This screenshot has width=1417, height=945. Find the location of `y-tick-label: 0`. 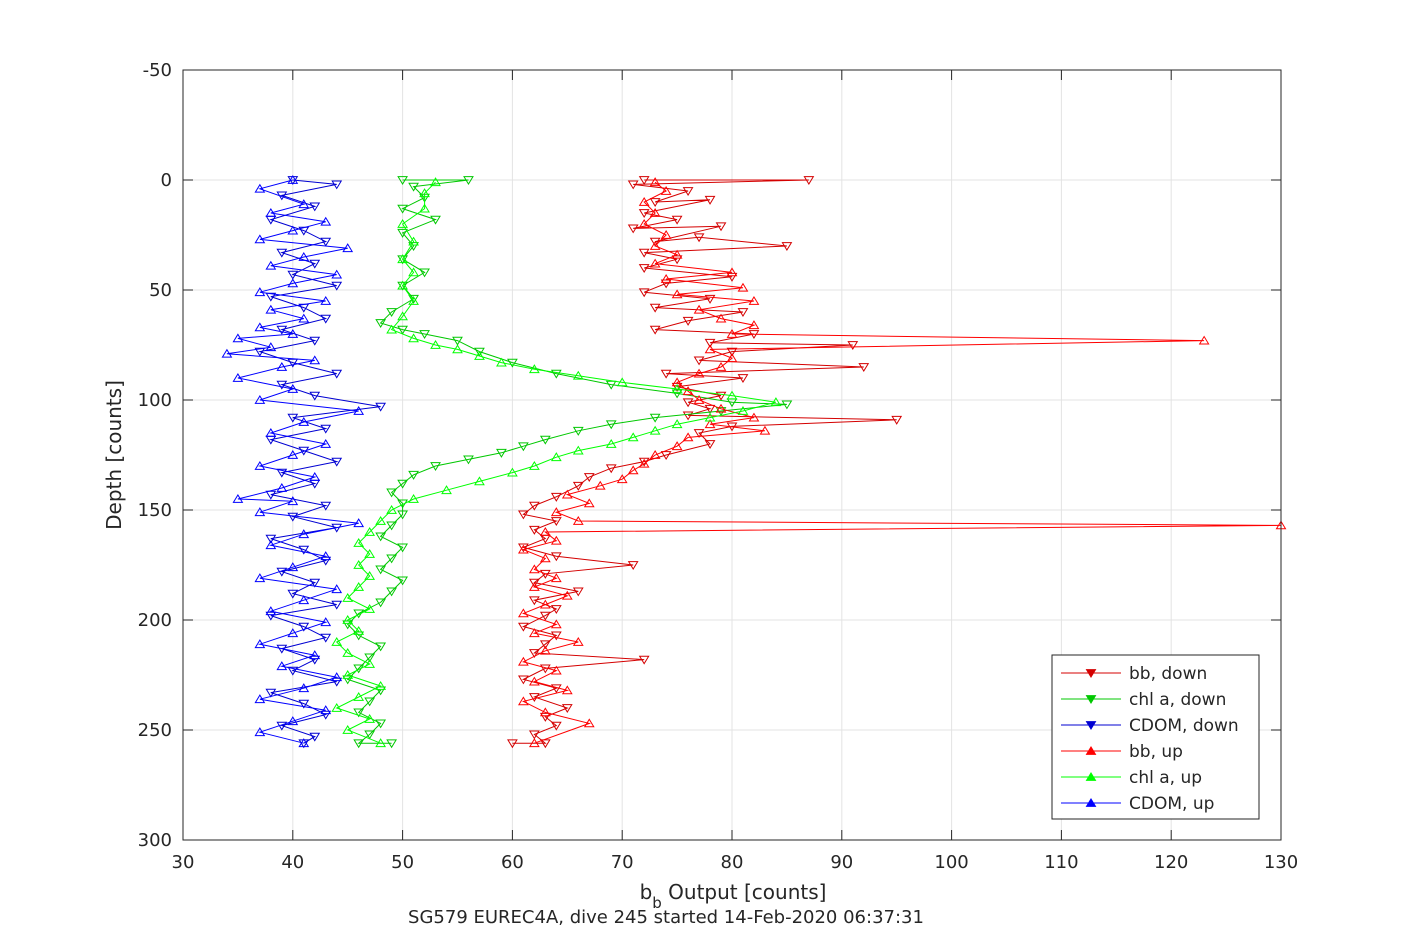

y-tick-label: 0 is located at coordinates (166, 180).